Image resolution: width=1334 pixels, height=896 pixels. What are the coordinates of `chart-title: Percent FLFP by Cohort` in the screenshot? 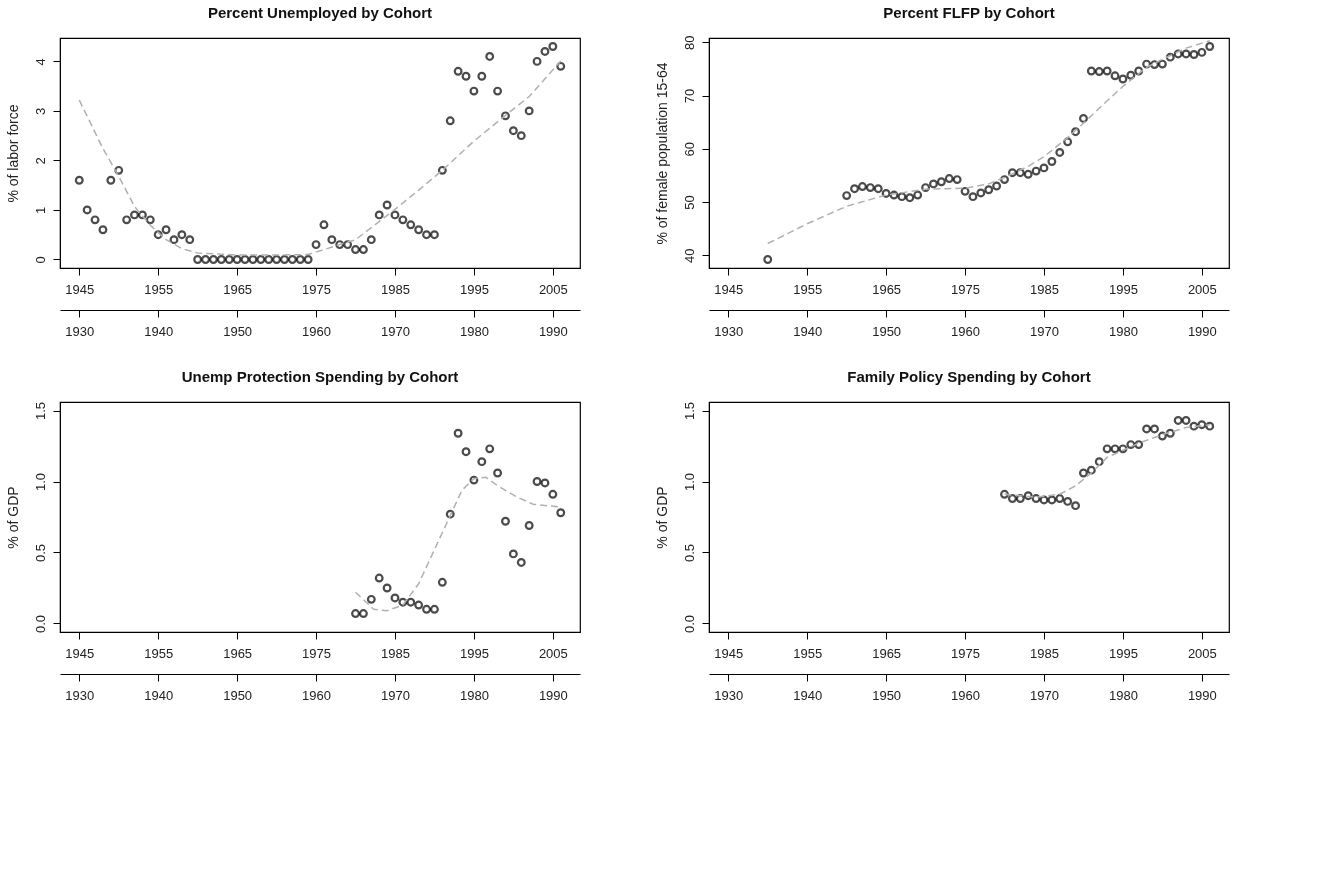 It's located at (969, 13).